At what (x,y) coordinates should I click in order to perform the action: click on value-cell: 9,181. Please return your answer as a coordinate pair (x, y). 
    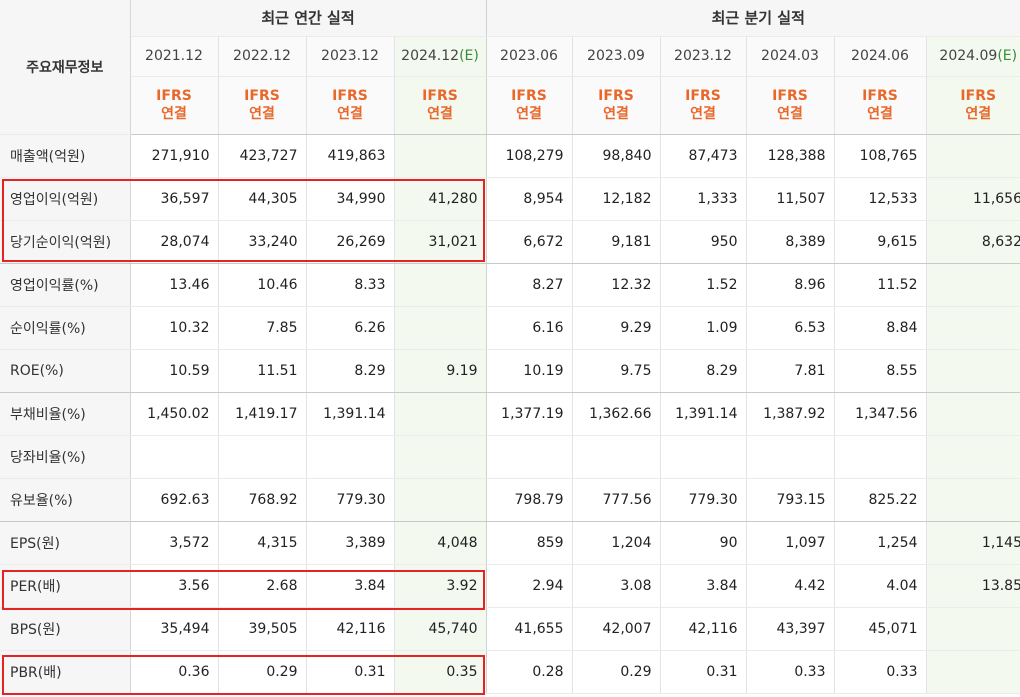
    Looking at the image, I should click on (616, 242).